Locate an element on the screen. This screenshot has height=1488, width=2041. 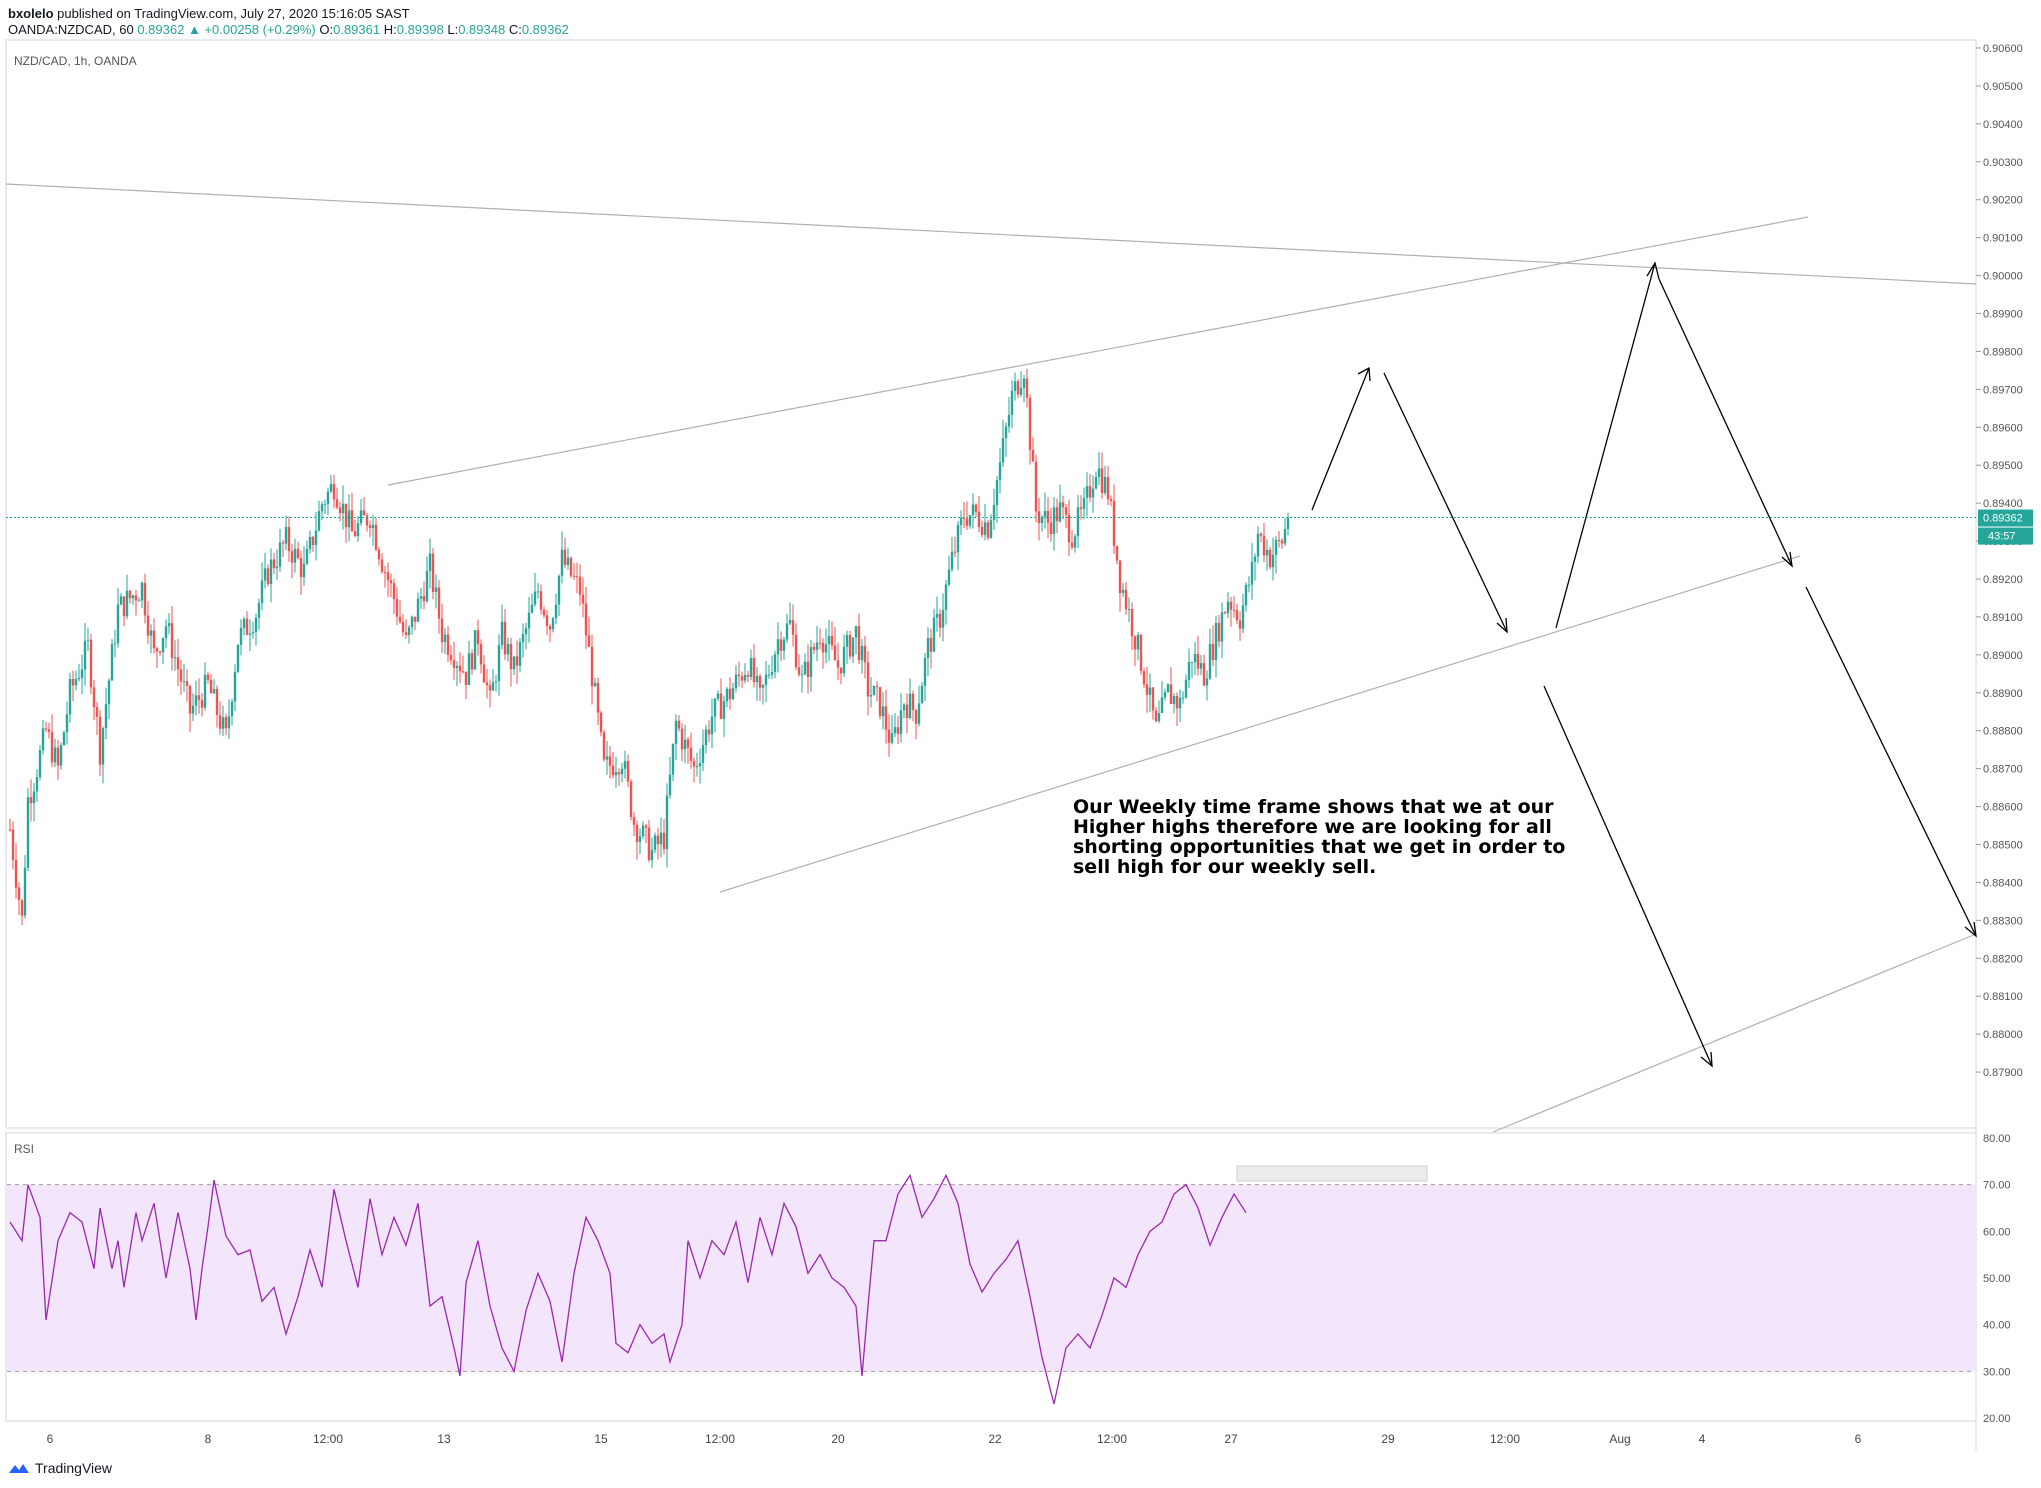
arrow-down-2-head is located at coordinates (1787, 559).